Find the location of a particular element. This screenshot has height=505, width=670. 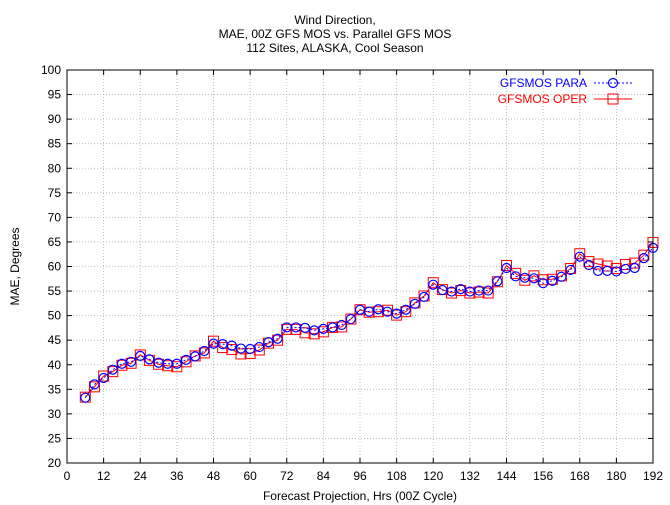

x-tick-label: 72 is located at coordinates (287, 476).